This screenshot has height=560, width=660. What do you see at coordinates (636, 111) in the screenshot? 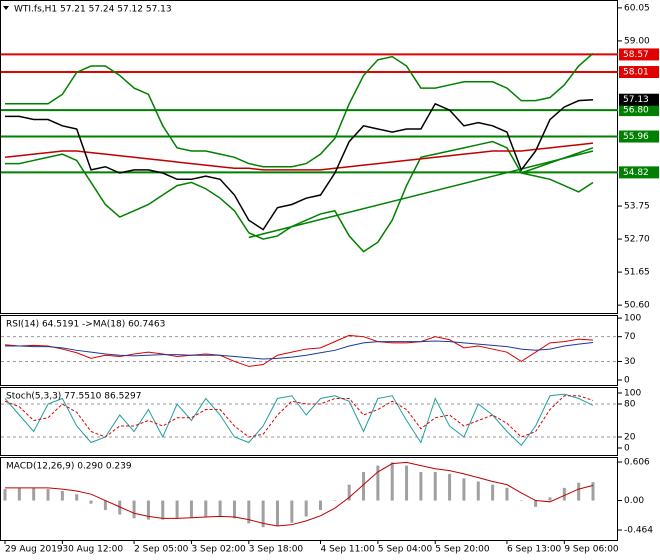
I see `level-label: 56.80` at bounding box center [636, 111].